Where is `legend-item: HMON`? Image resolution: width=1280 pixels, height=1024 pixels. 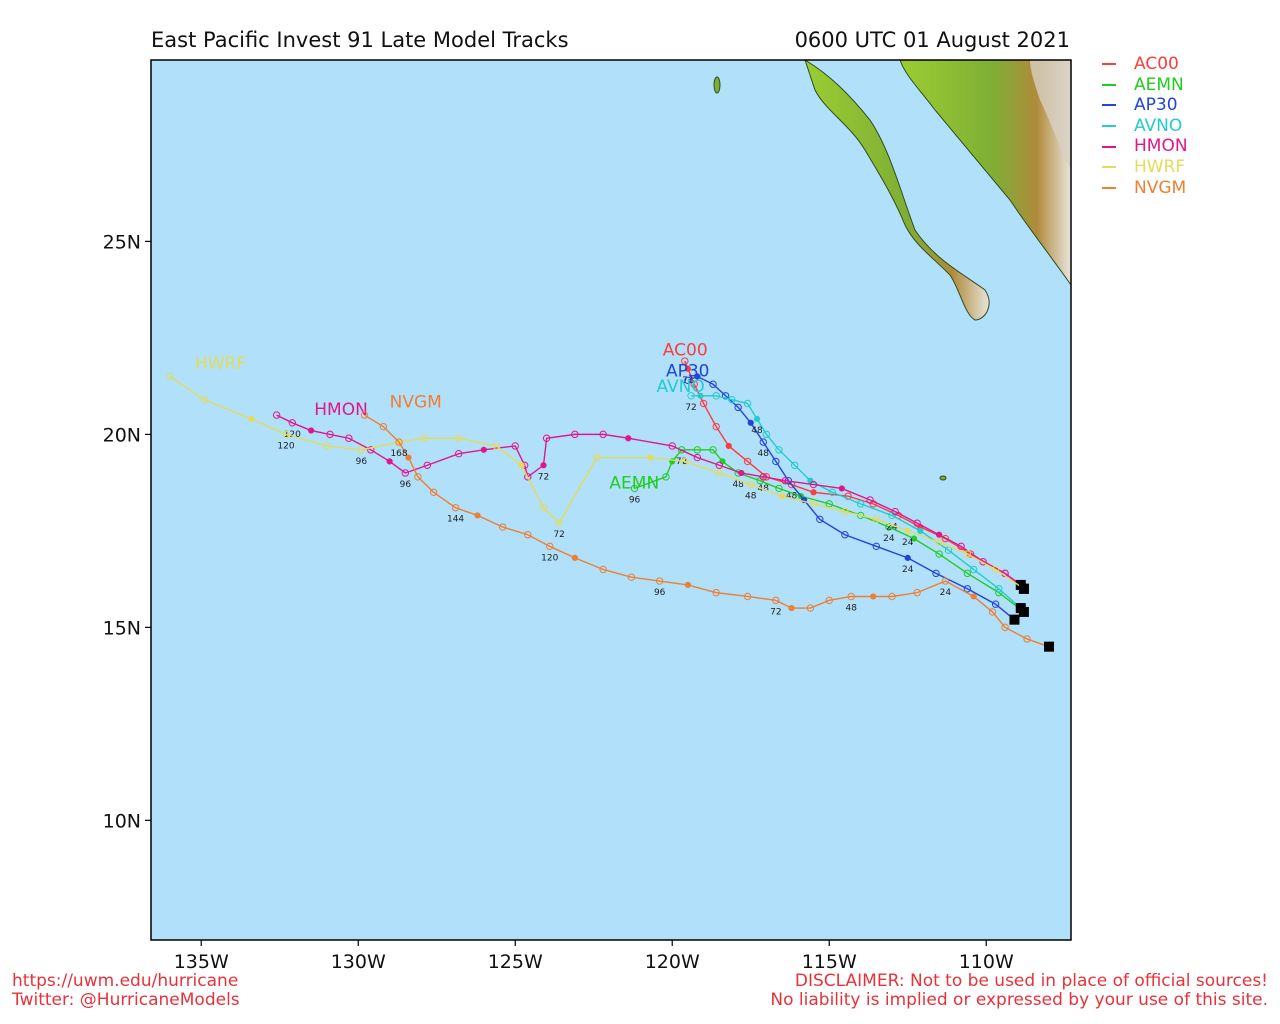 legend-item: HMON is located at coordinates (1145, 146).